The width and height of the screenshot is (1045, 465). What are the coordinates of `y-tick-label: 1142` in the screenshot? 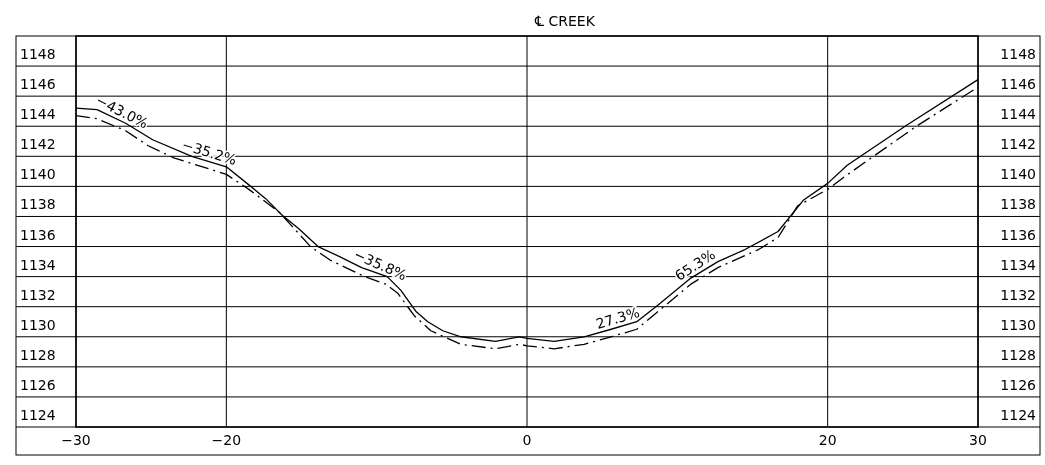 It's located at (38, 144).